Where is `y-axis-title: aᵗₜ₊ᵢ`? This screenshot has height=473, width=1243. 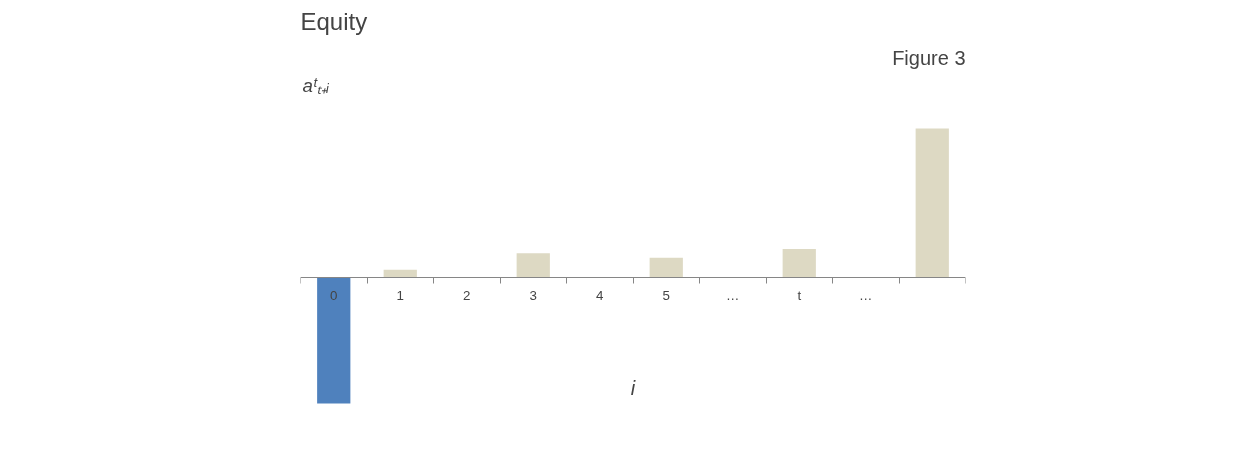 y-axis-title: aᵗₜ₊ᵢ is located at coordinates (316, 85).